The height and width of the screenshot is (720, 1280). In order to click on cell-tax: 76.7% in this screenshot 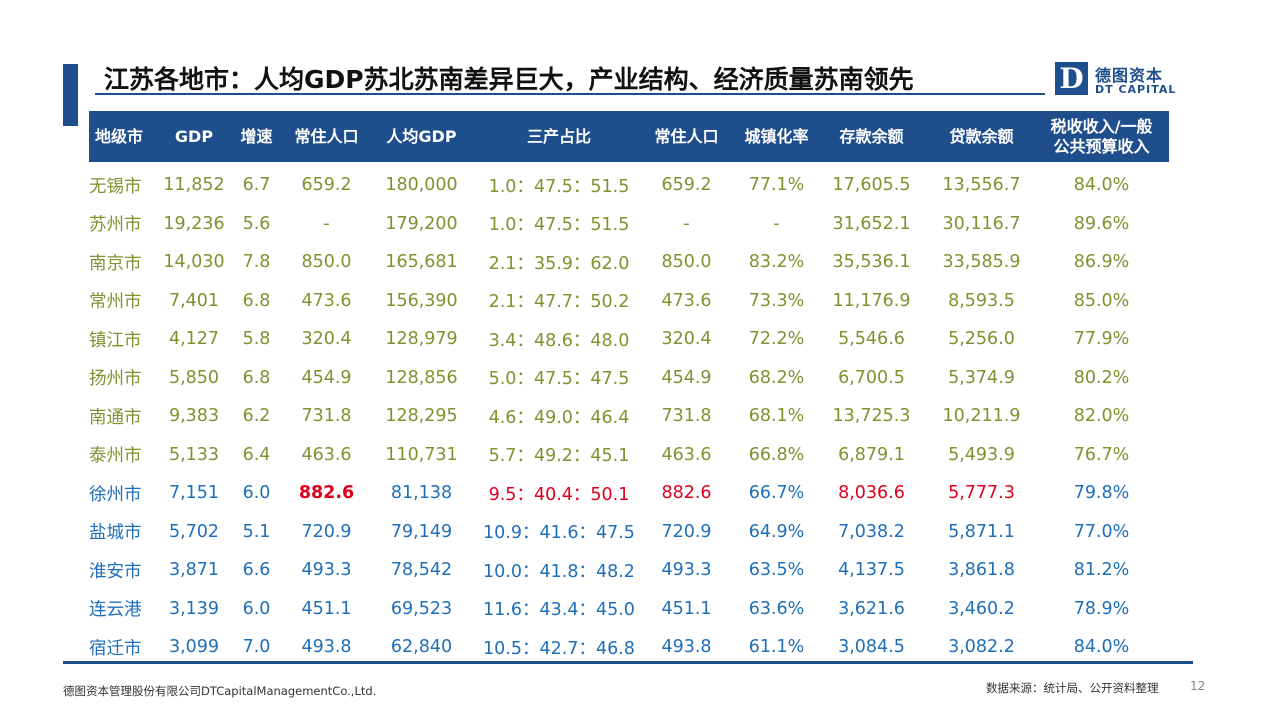, I will do `click(1101, 454)`.